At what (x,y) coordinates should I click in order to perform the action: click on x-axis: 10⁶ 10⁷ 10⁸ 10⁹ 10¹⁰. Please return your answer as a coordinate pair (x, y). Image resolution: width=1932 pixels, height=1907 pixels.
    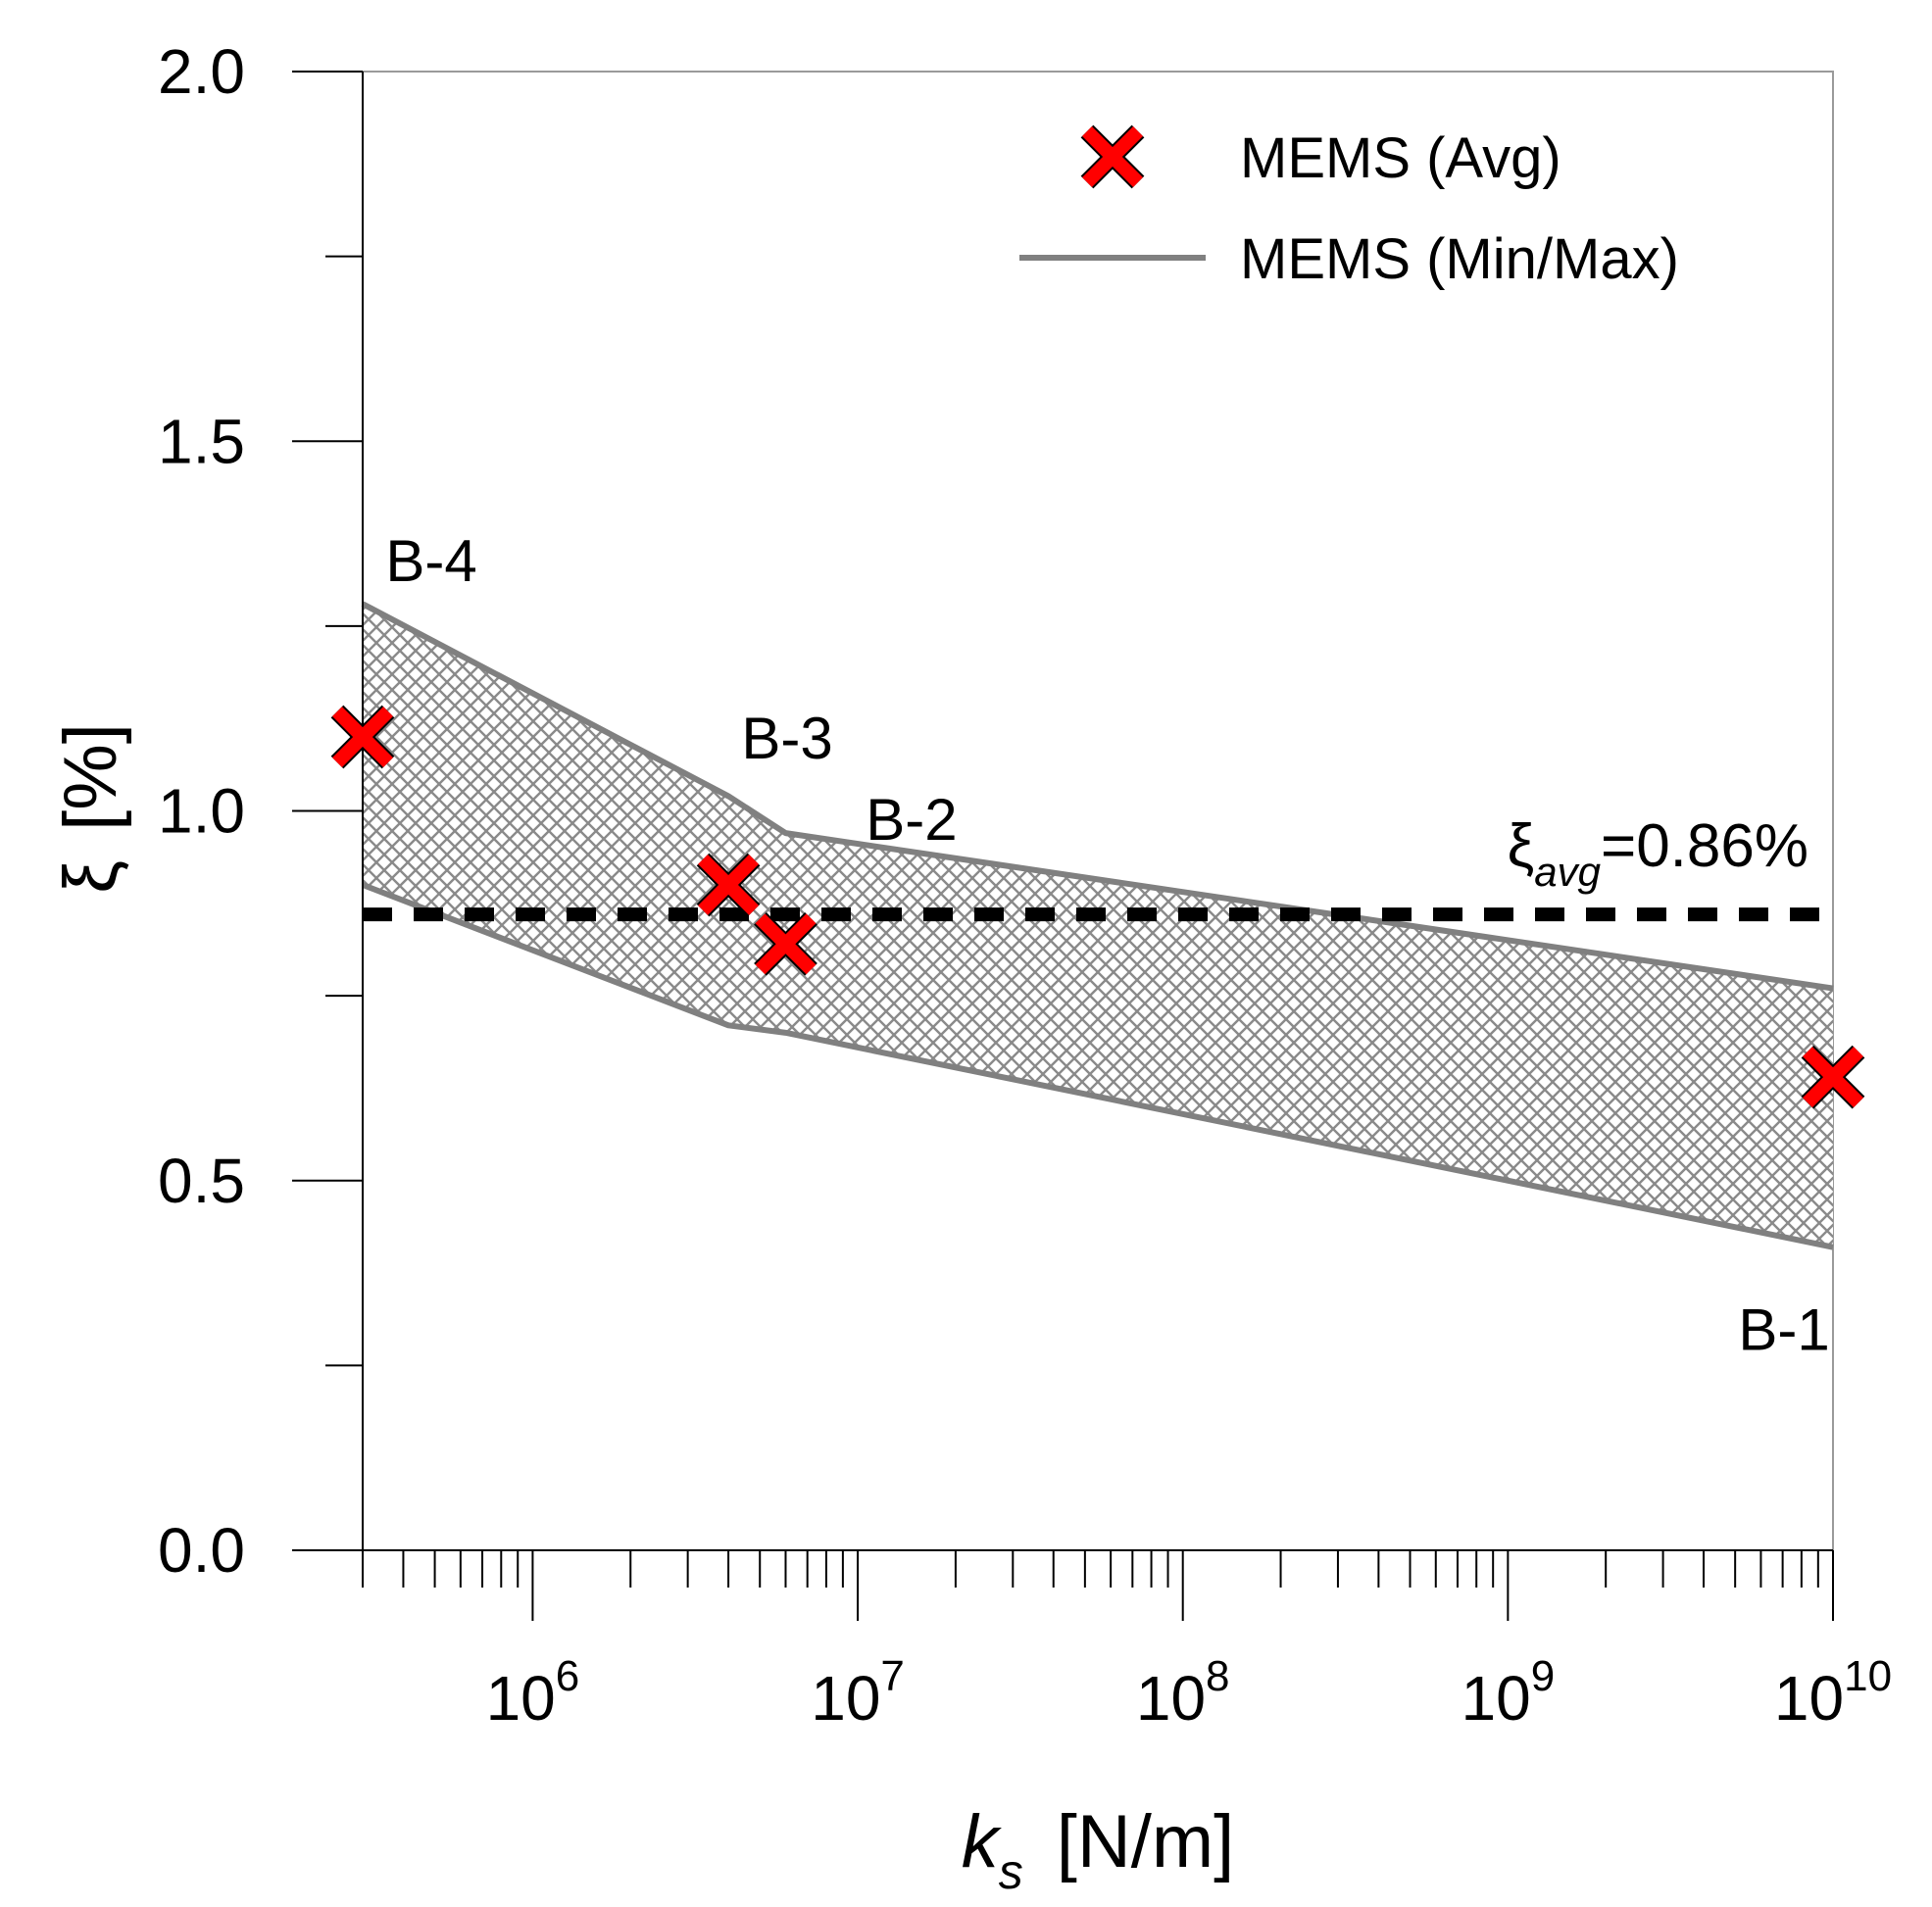
    Looking at the image, I should click on (1127, 1641).